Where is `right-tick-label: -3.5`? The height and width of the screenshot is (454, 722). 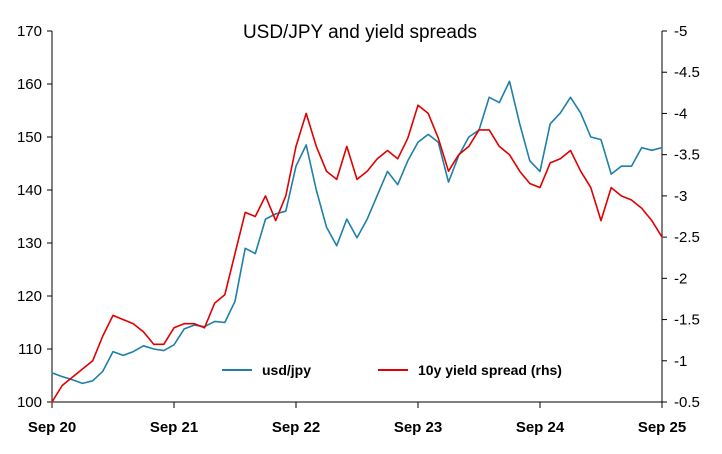
right-tick-label: -3.5 is located at coordinates (687, 155).